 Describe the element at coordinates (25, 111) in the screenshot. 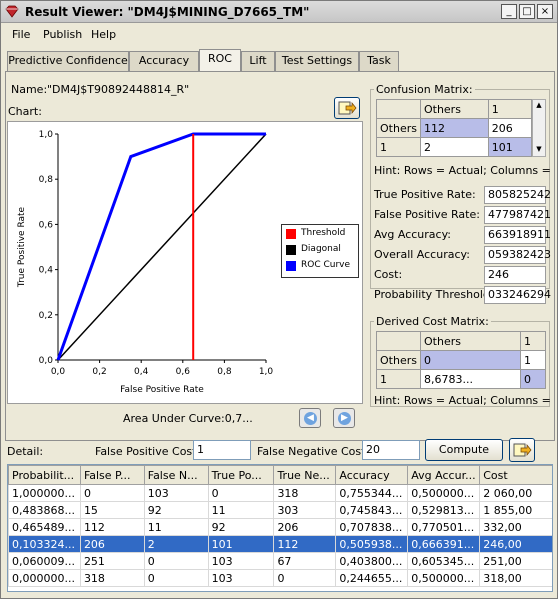

I see `chart-label: Chart:` at that location.